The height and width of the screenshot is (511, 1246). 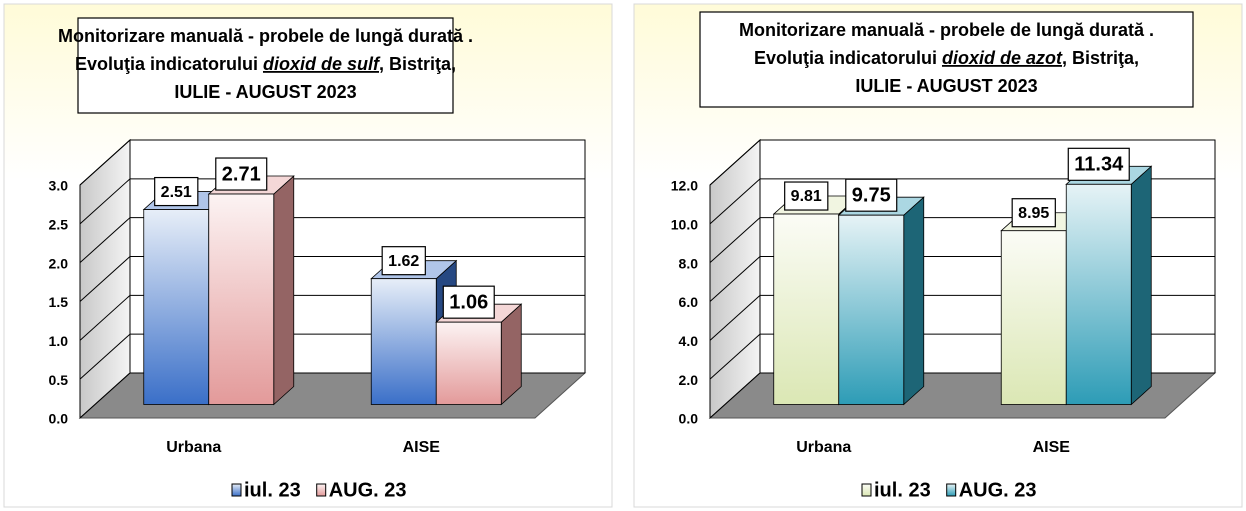 I want to click on data-label-box: 9.75, so click(x=871, y=195).